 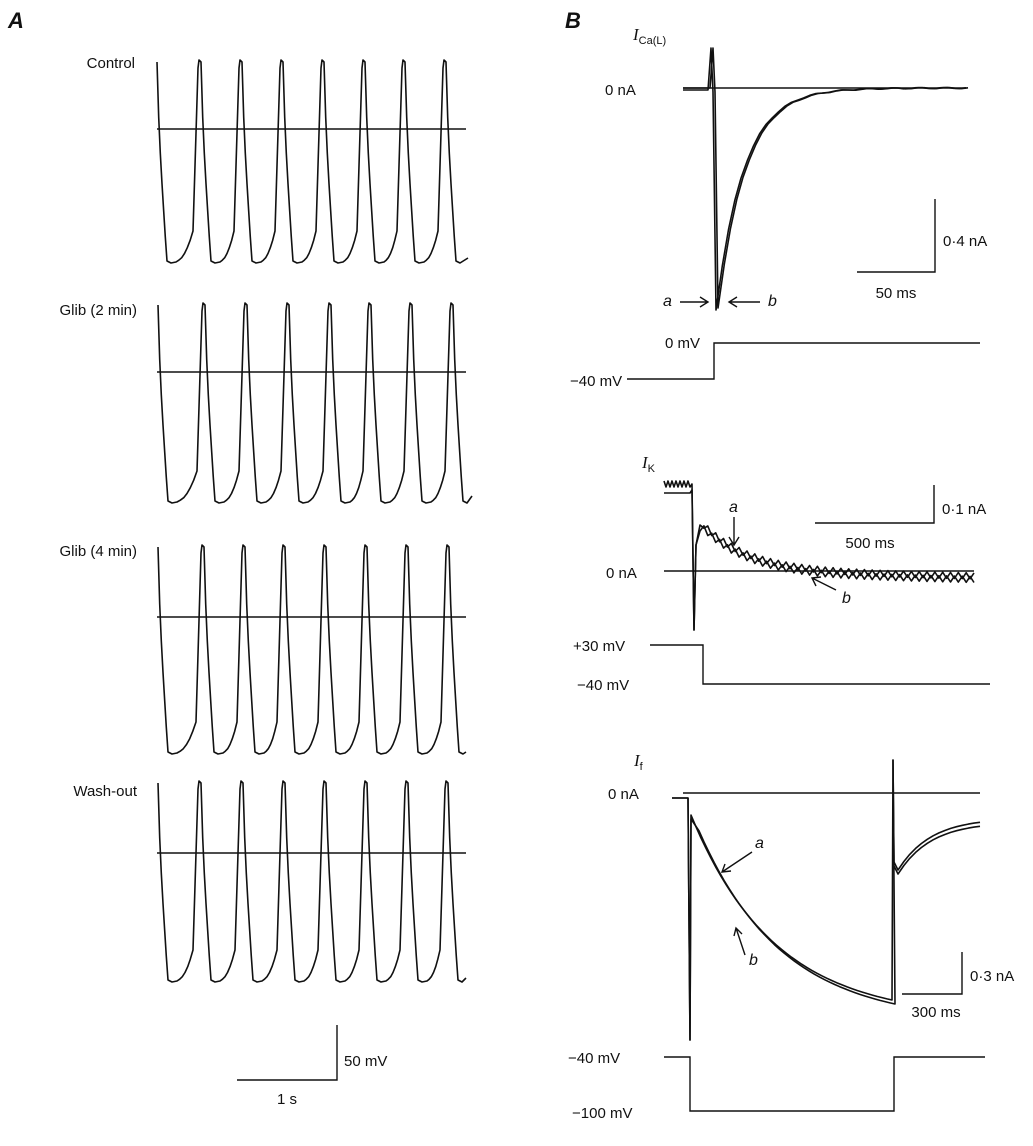 What do you see at coordinates (648, 464) in the screenshot?
I see `ik-label: IK` at bounding box center [648, 464].